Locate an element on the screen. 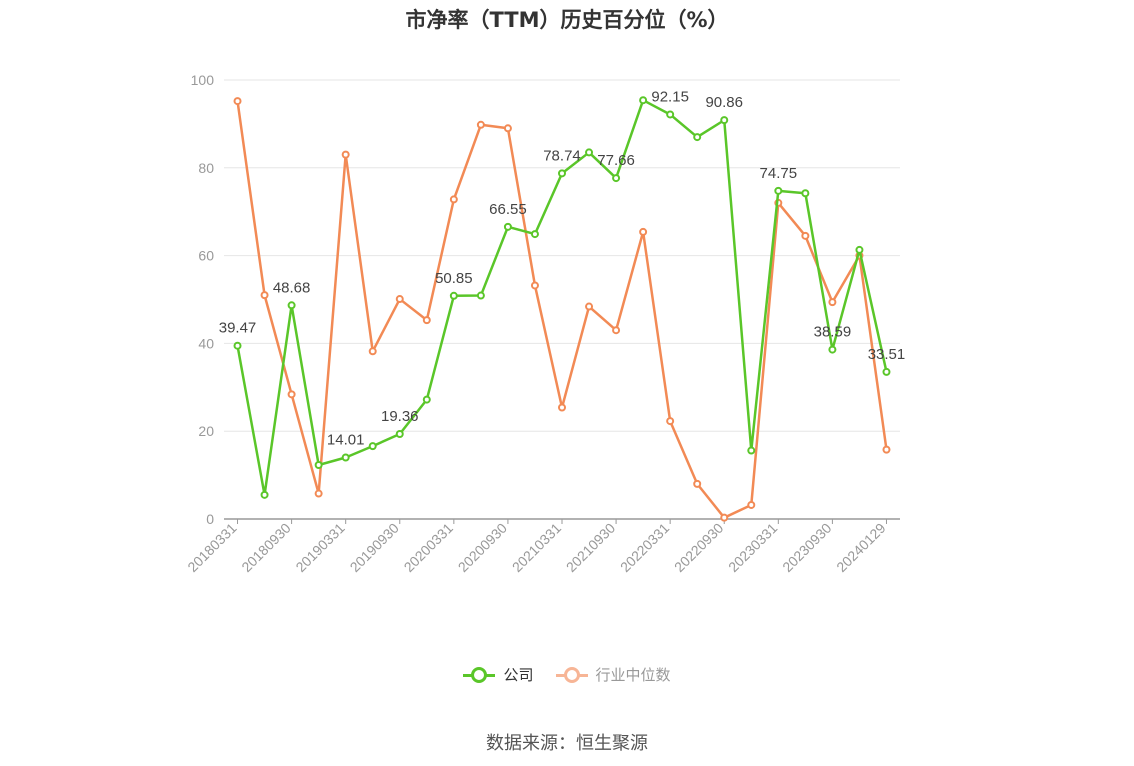  x-tick-label: 20200331 is located at coordinates (429, 548).